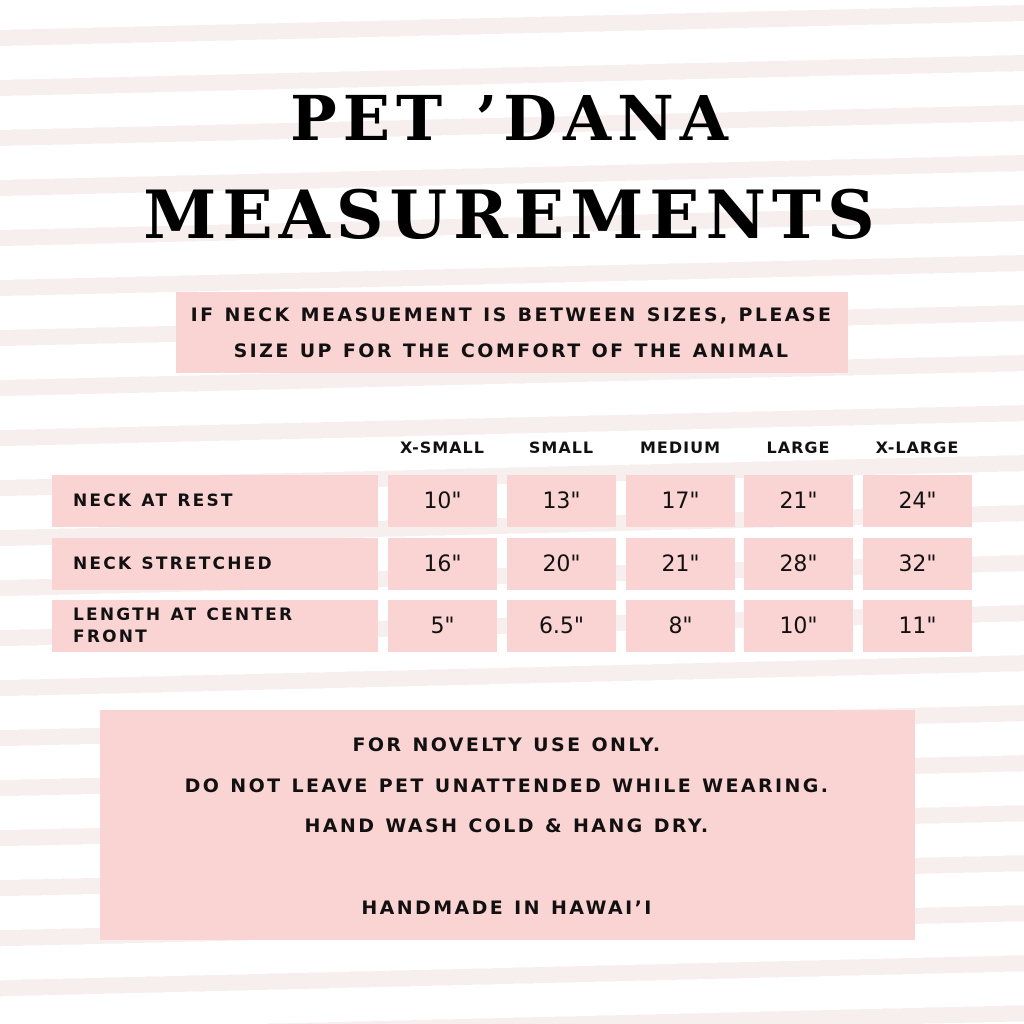  What do you see at coordinates (507, 745) in the screenshot?
I see `care-line-1: FOR NOVELTY USE ONLY.` at bounding box center [507, 745].